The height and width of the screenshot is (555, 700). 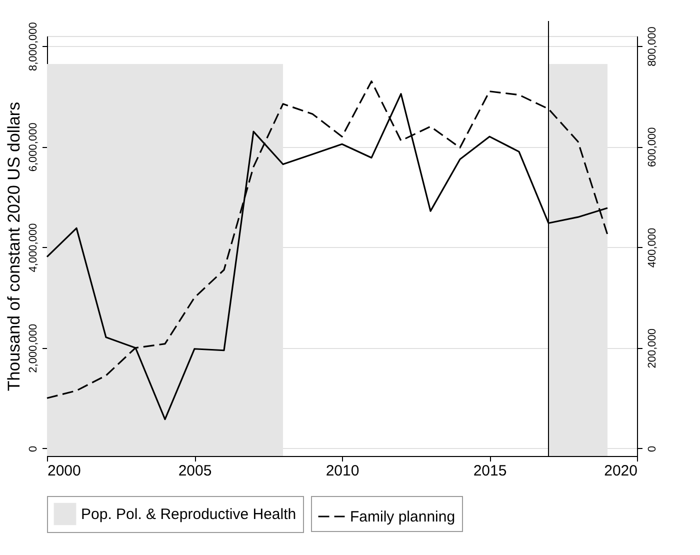 What do you see at coordinates (652, 248) in the screenshot?
I see `y2-tick-label: 400,000` at bounding box center [652, 248].